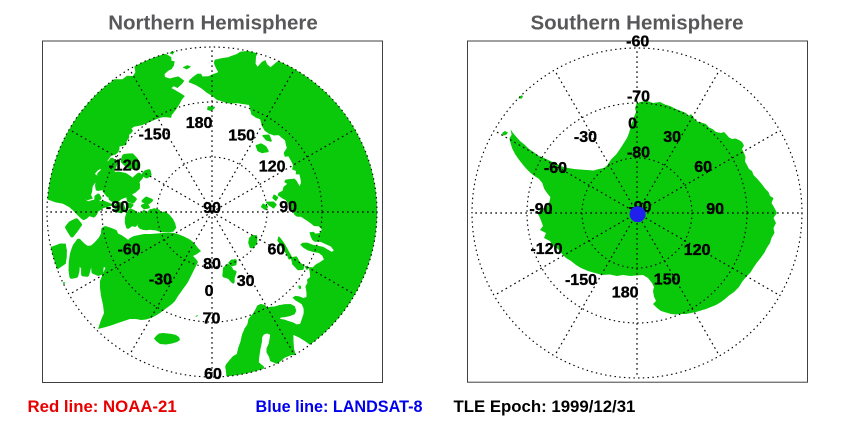 Image resolution: width=850 pixels, height=430 pixels. Describe the element at coordinates (212, 319) in the screenshot. I see `svg-text: 70` at that location.